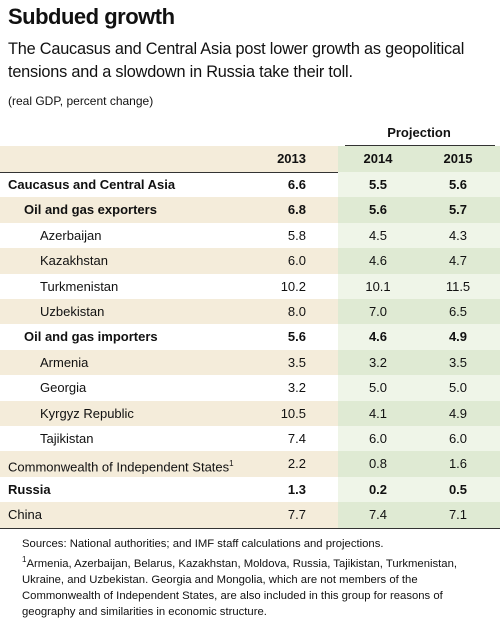 The width and height of the screenshot is (500, 620). I want to click on row-label: Turkmenistan, so click(79, 286).